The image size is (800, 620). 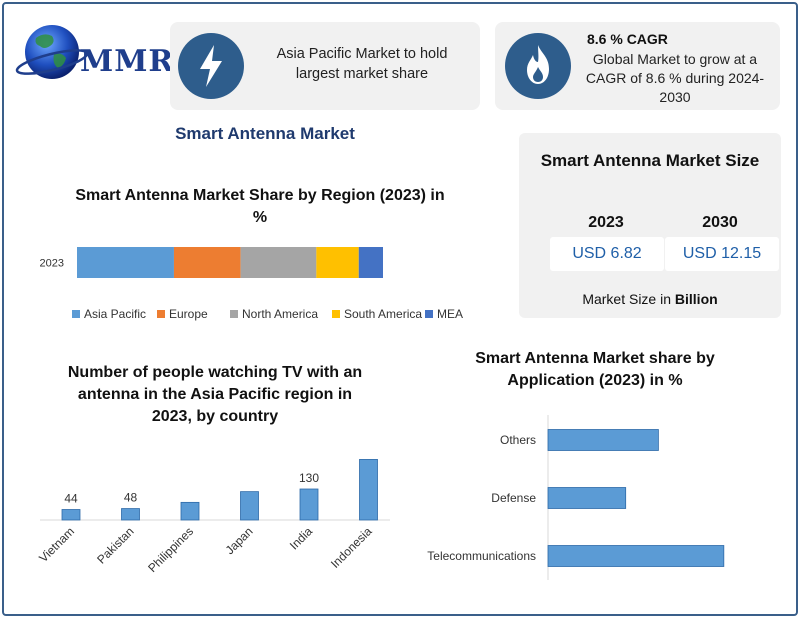 What do you see at coordinates (125, 262) in the screenshot?
I see `bar-segment-asia-pacific` at bounding box center [125, 262].